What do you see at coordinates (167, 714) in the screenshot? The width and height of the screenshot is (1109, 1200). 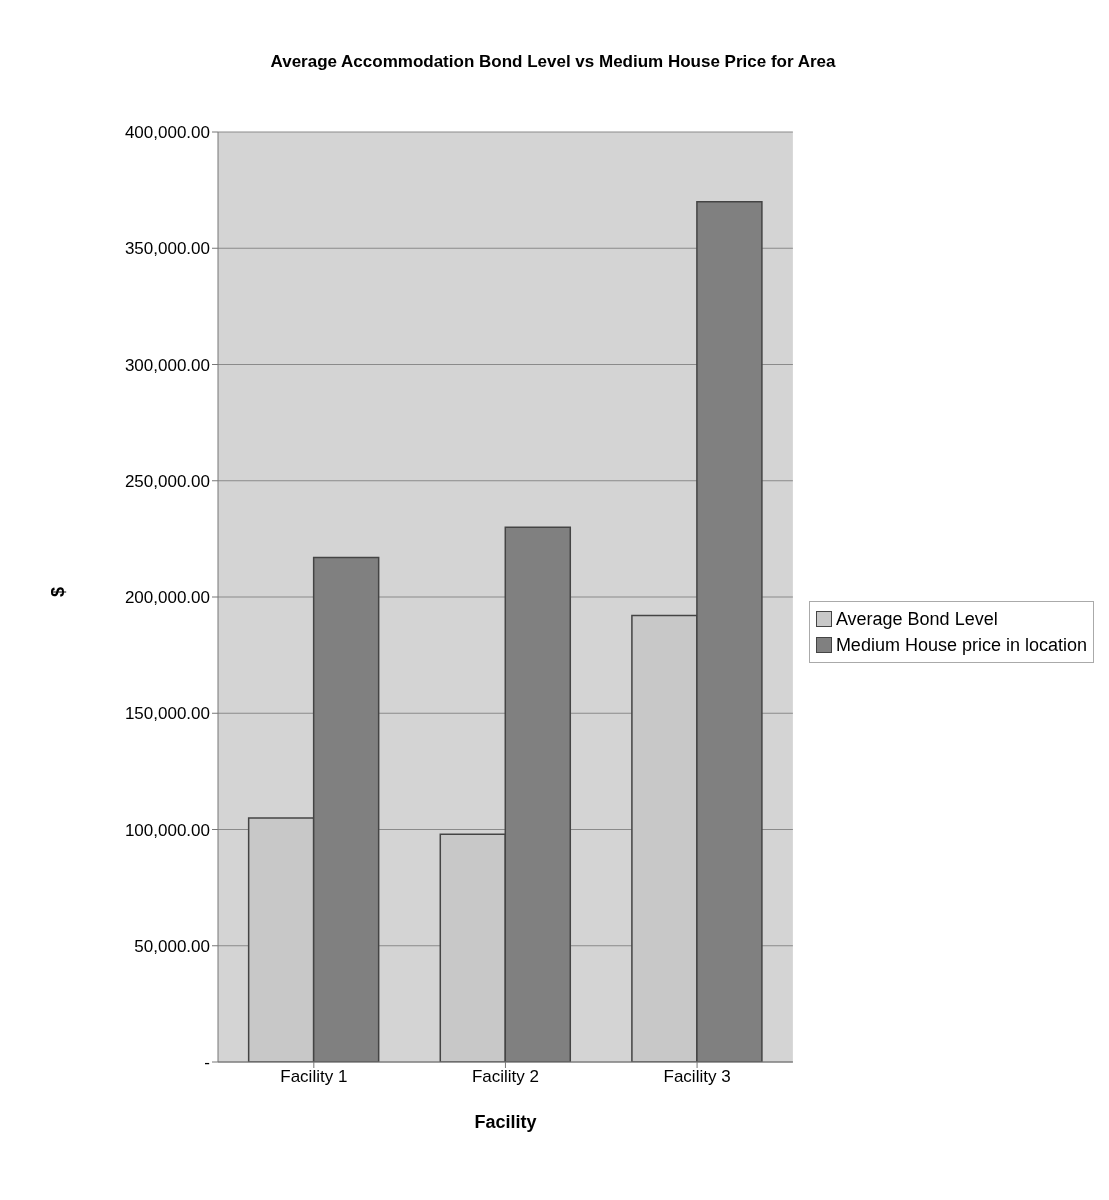 I see `y-tick-label: 150,000.00` at bounding box center [167, 714].